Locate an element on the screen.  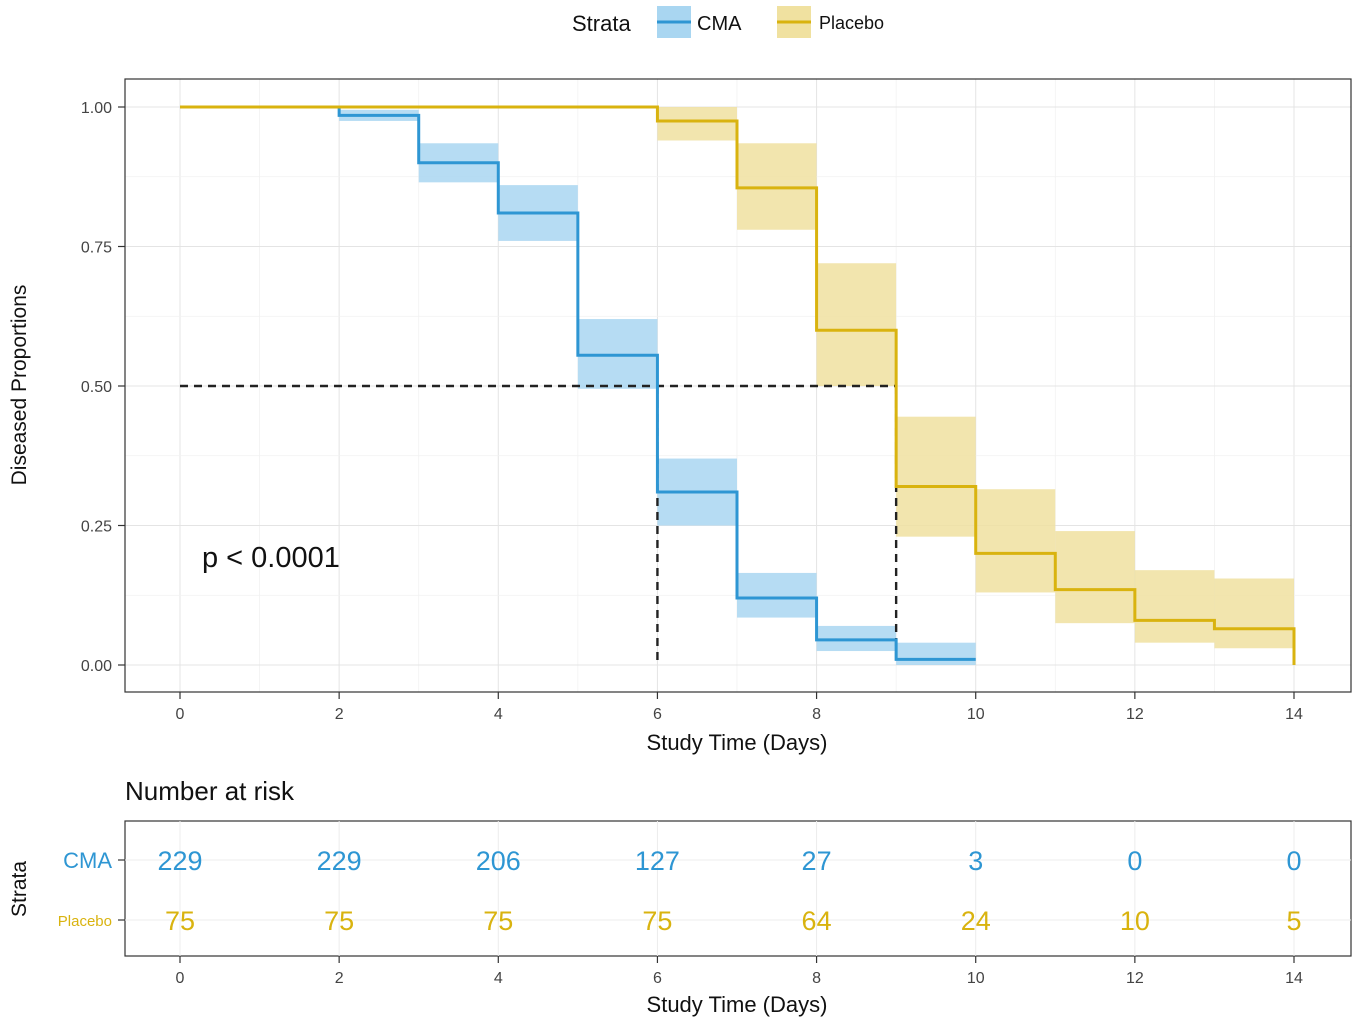
risk-grid is located at coordinates (738, 888).